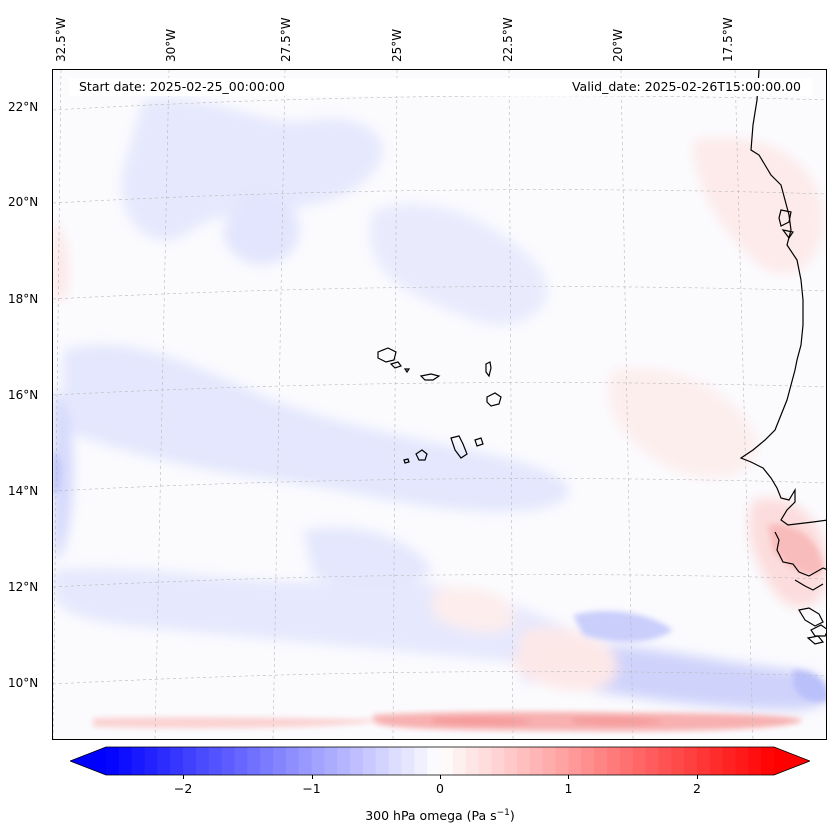  I want to click on colorbar-min-extend, so click(88, 761).